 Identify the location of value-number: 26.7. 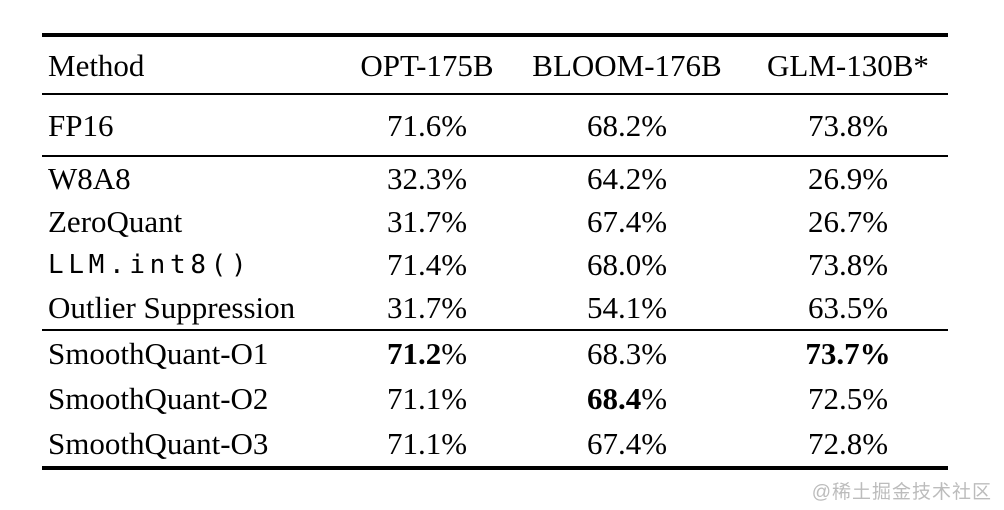
(835, 221).